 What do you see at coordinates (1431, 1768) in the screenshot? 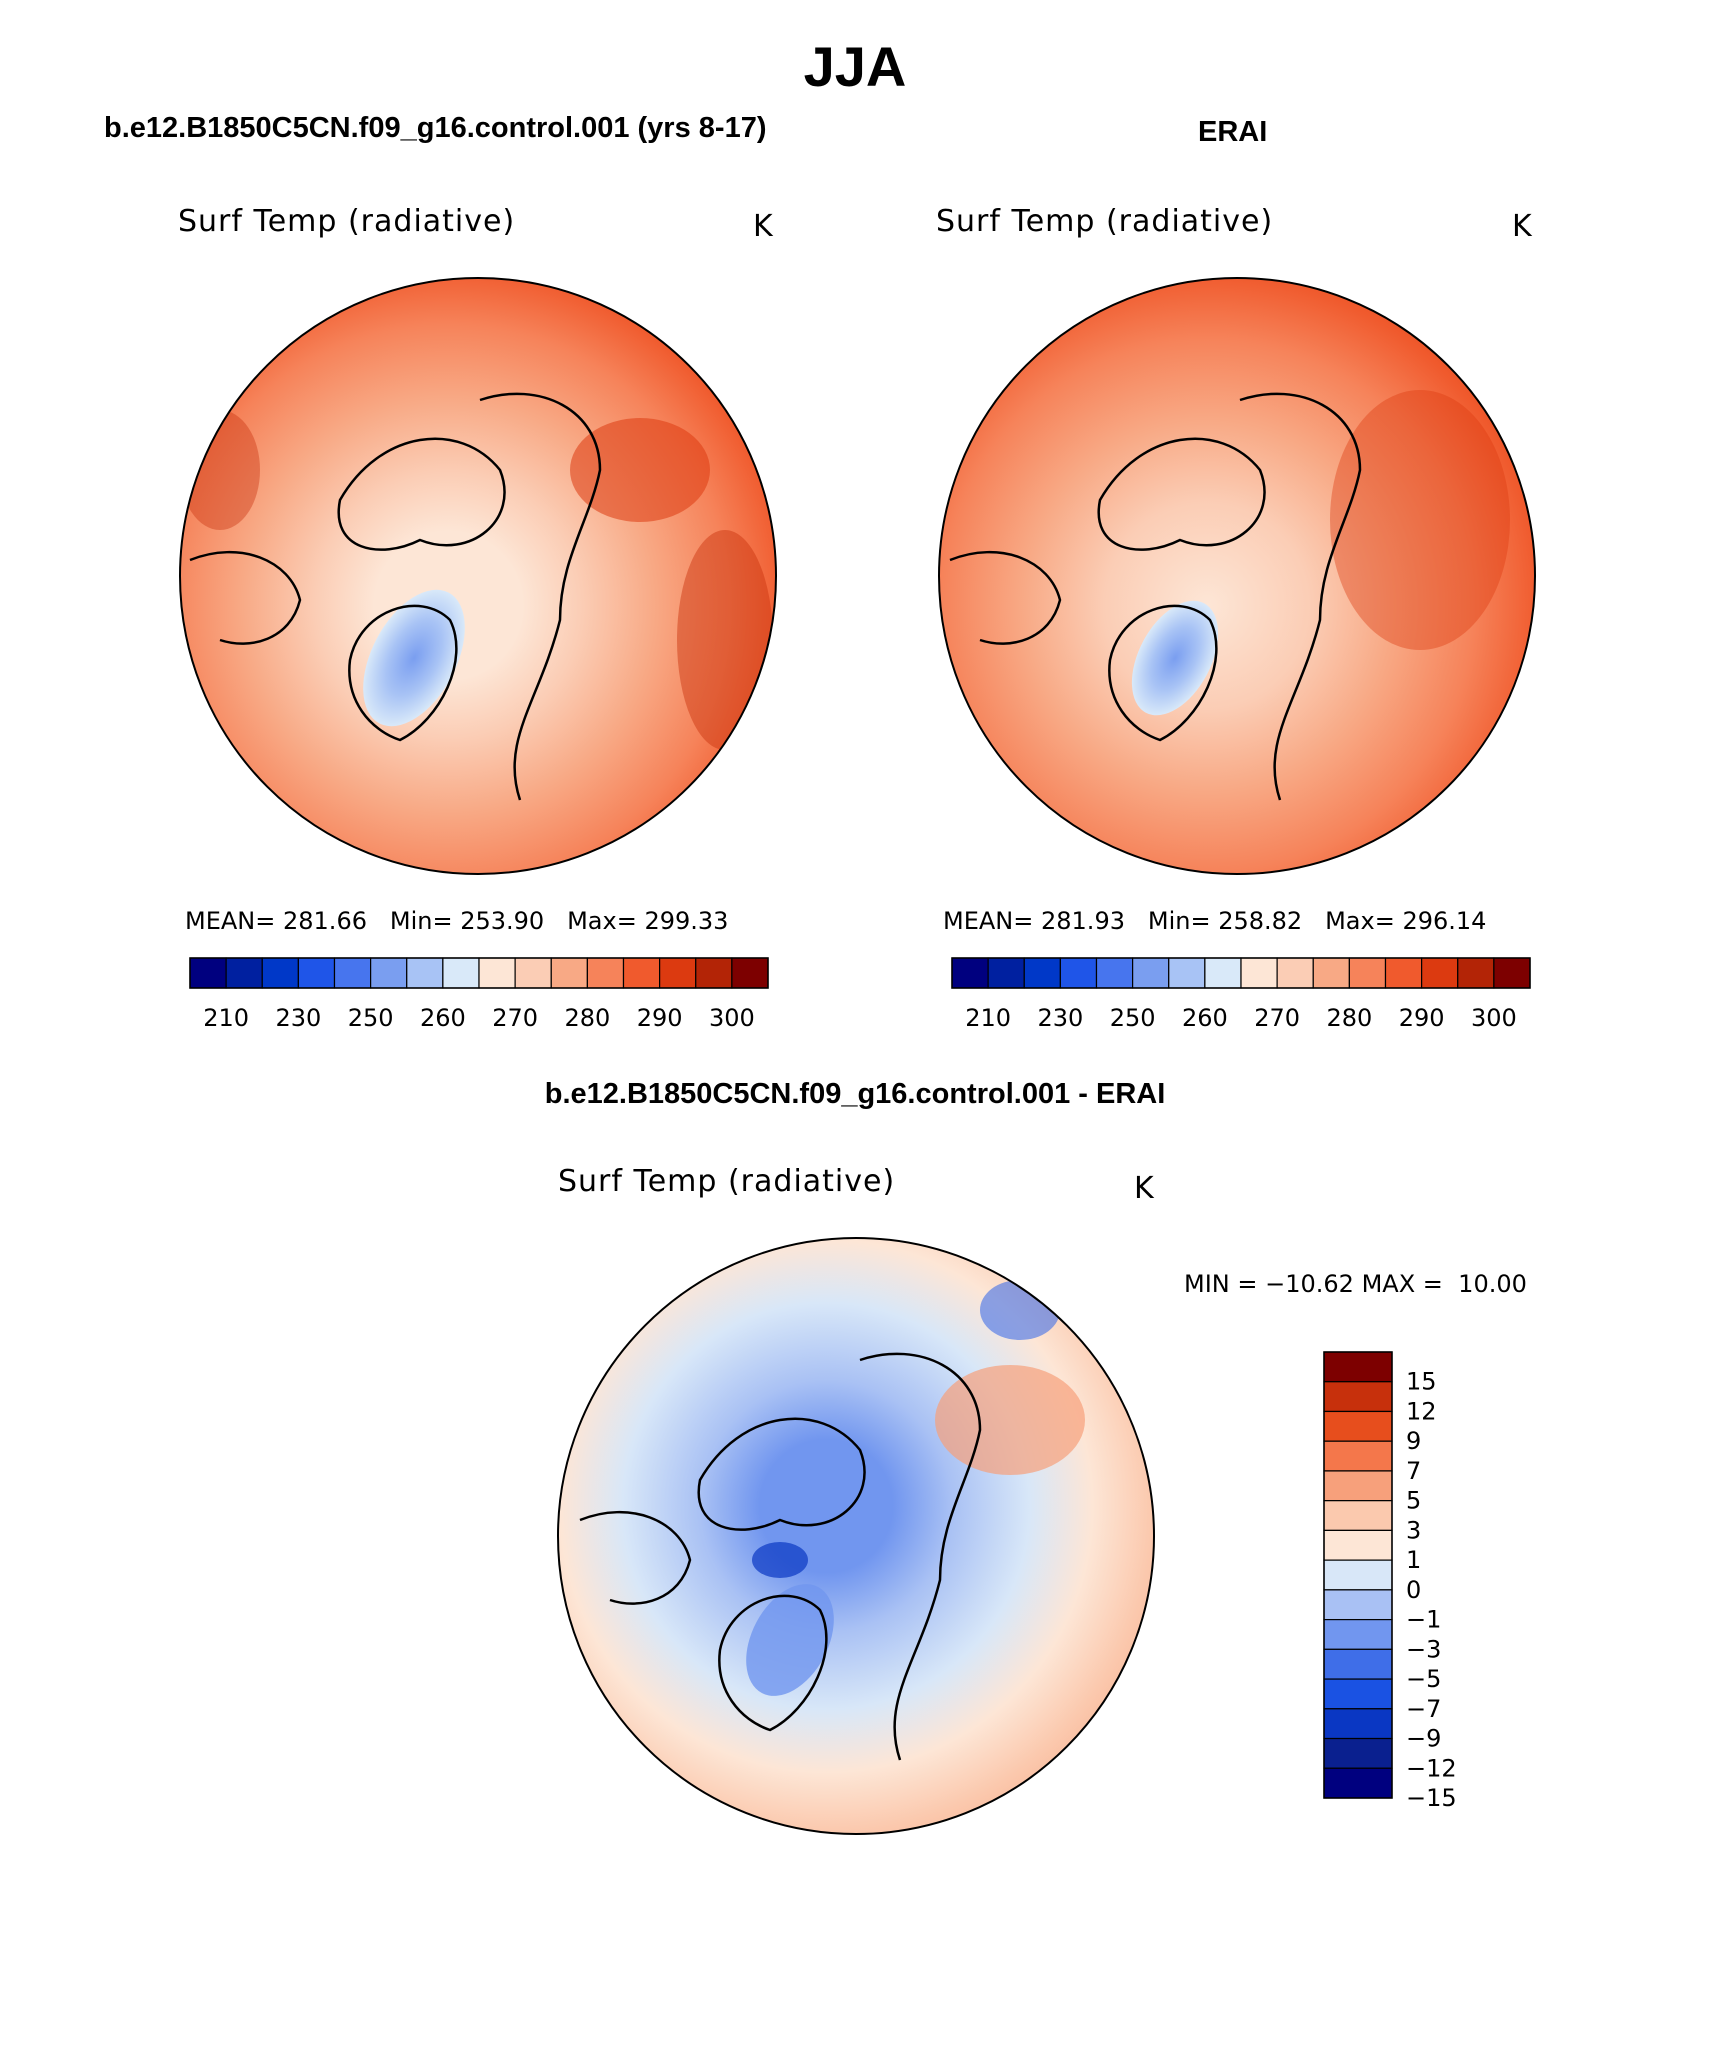
I see `diff-colorbar-tick-label: −12` at bounding box center [1431, 1768].